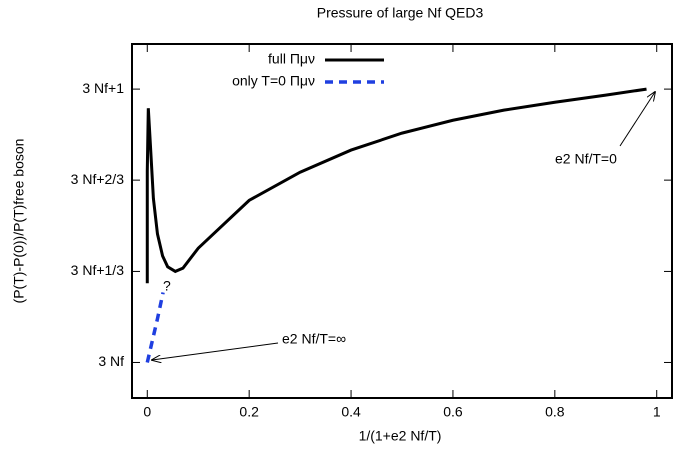  I want to click on y-tick-label: 3 Nf+2/3, so click(98, 179).